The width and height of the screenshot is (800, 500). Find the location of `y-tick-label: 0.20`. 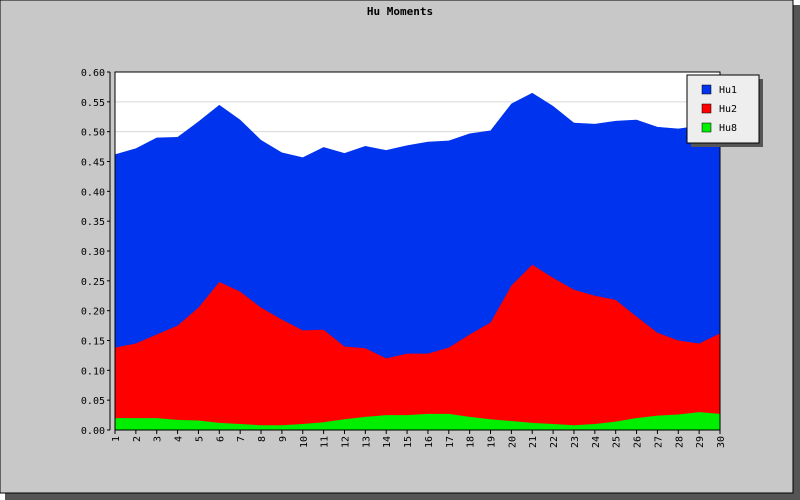

y-tick-label: 0.20 is located at coordinates (93, 312).